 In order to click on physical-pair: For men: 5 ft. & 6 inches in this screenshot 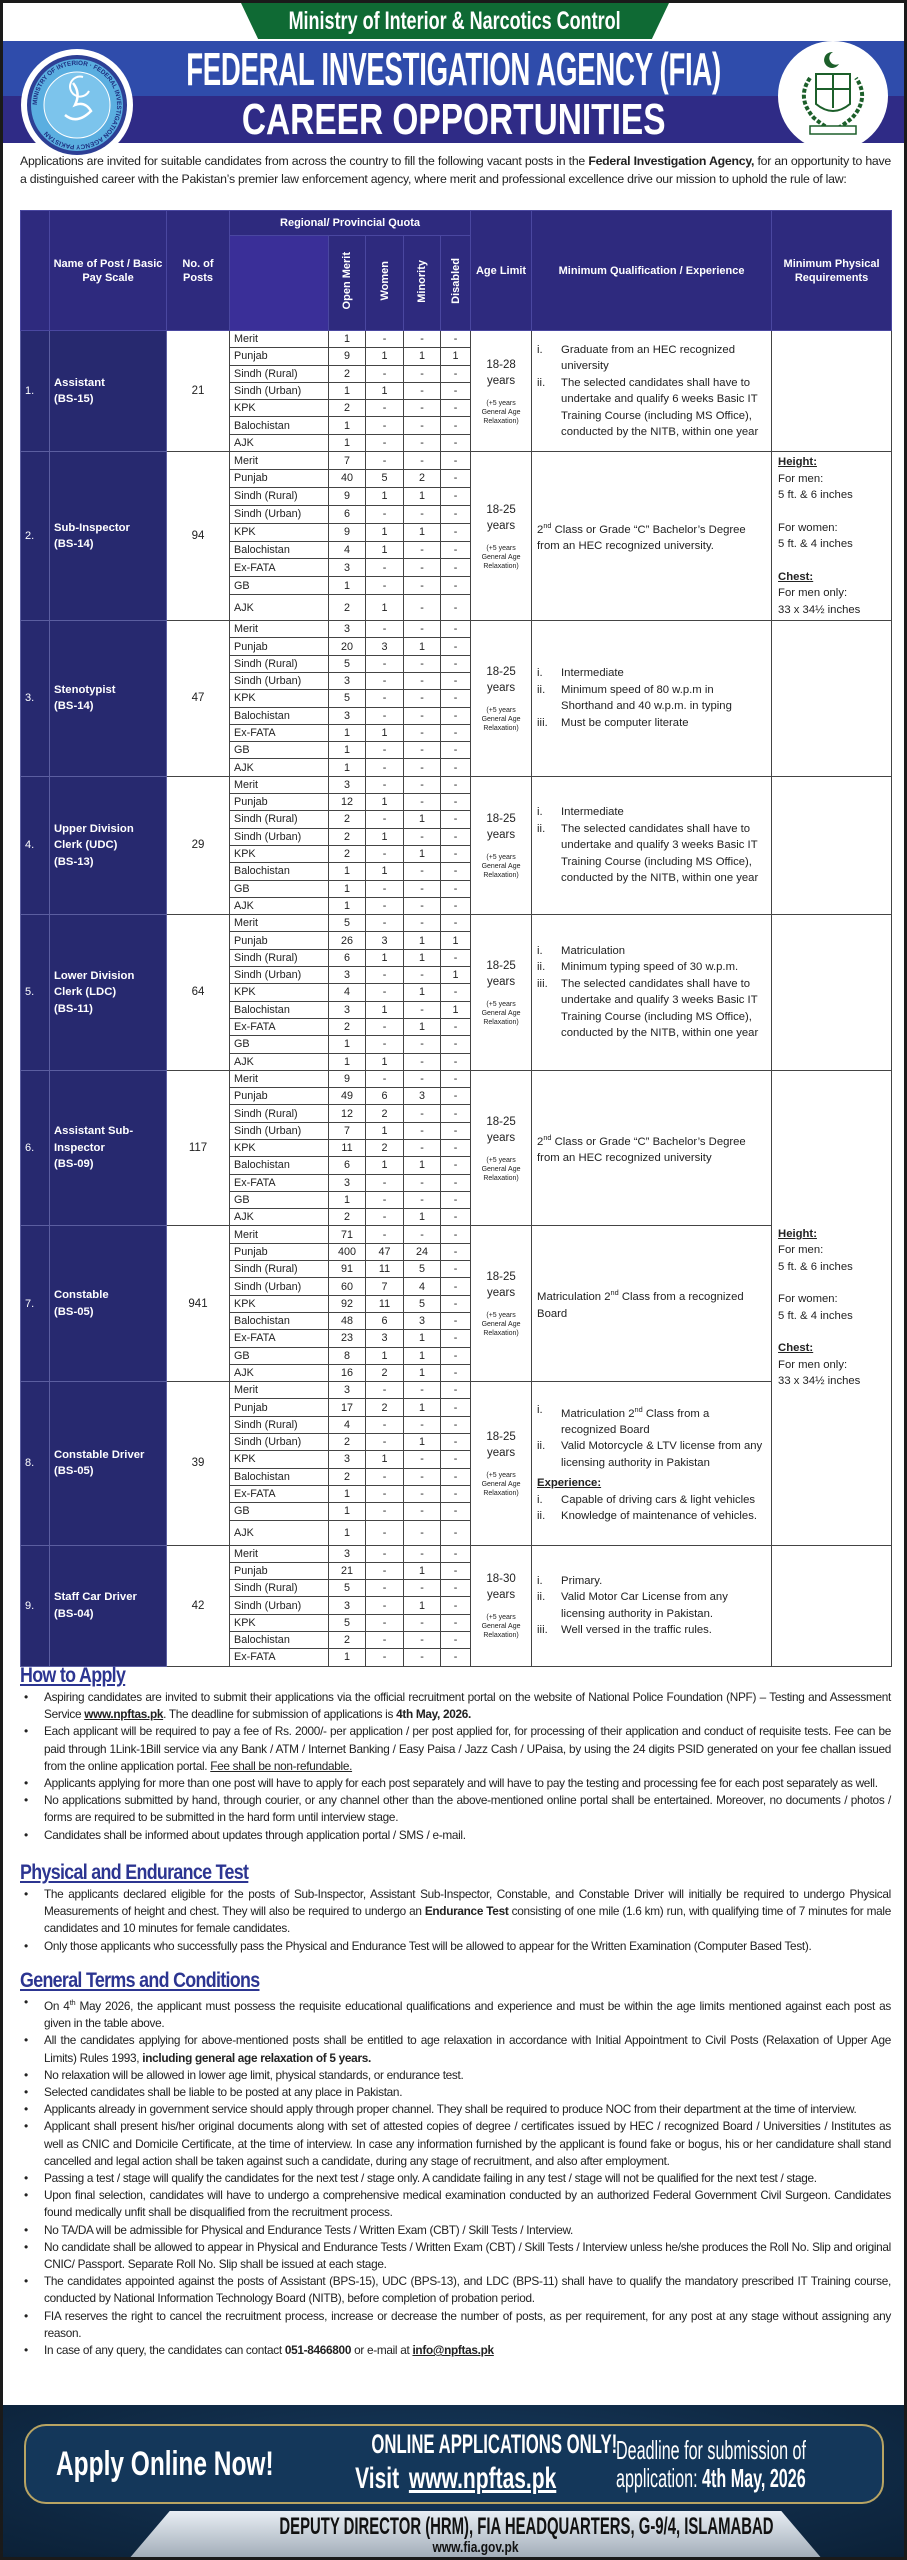, I will do `click(831, 1258)`.